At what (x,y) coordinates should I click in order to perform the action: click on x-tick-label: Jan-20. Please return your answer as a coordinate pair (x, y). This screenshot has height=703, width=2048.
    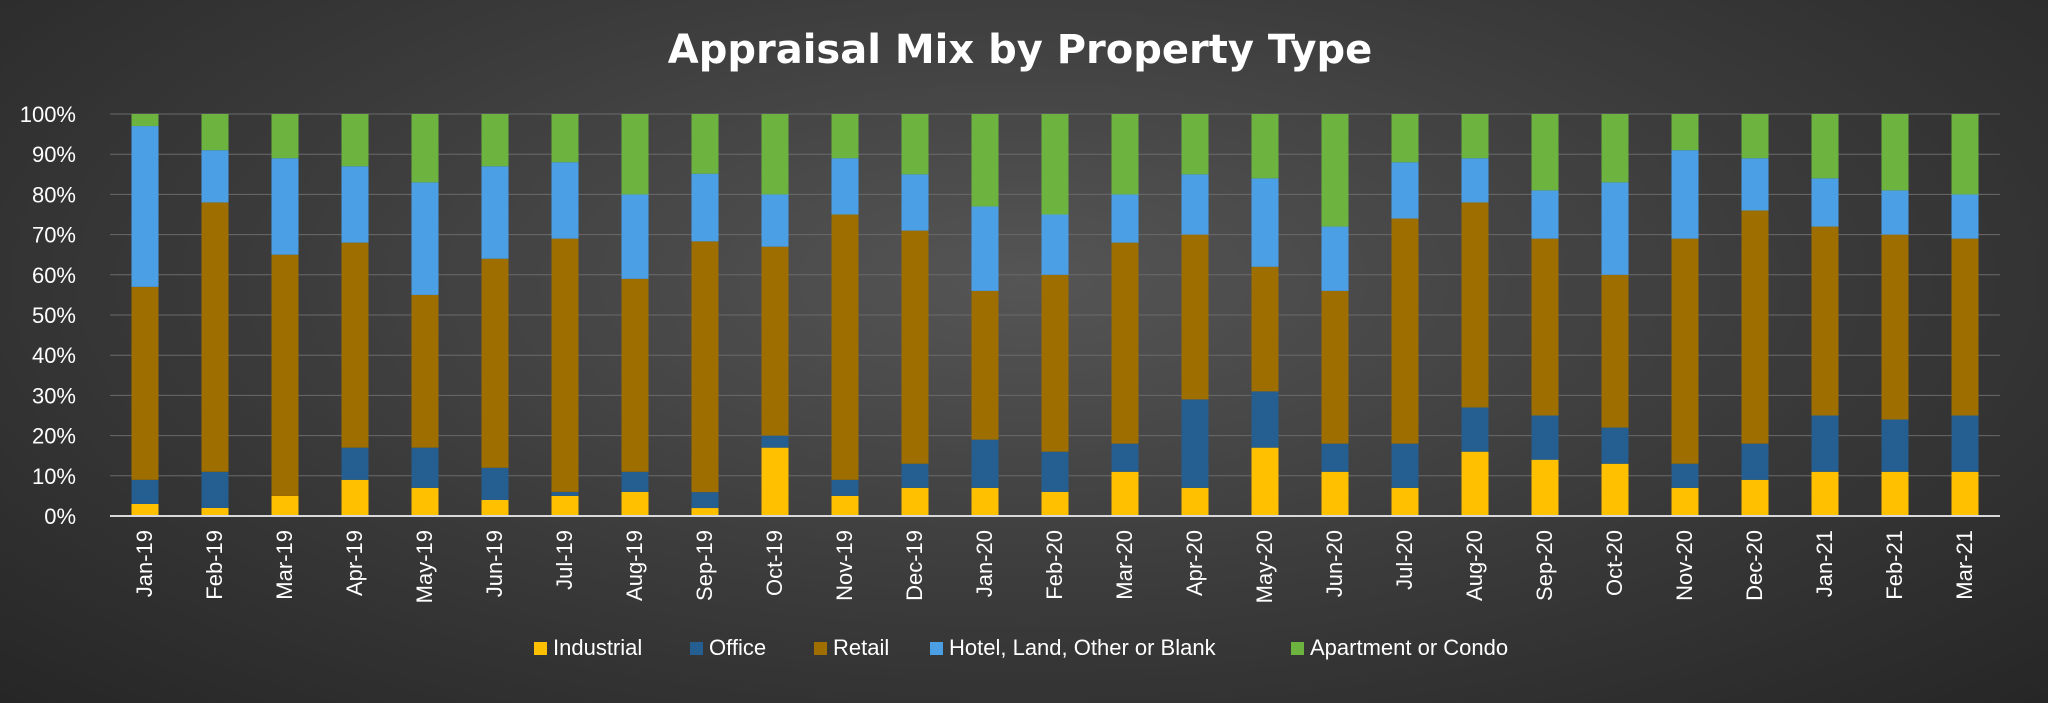
    Looking at the image, I should click on (984, 563).